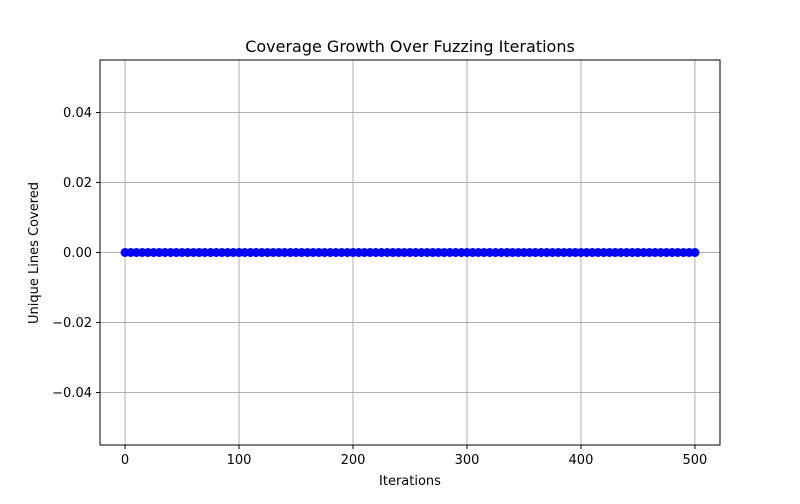 The height and width of the screenshot is (504, 800). What do you see at coordinates (410, 481) in the screenshot?
I see `x-axis-label: Iterations` at bounding box center [410, 481].